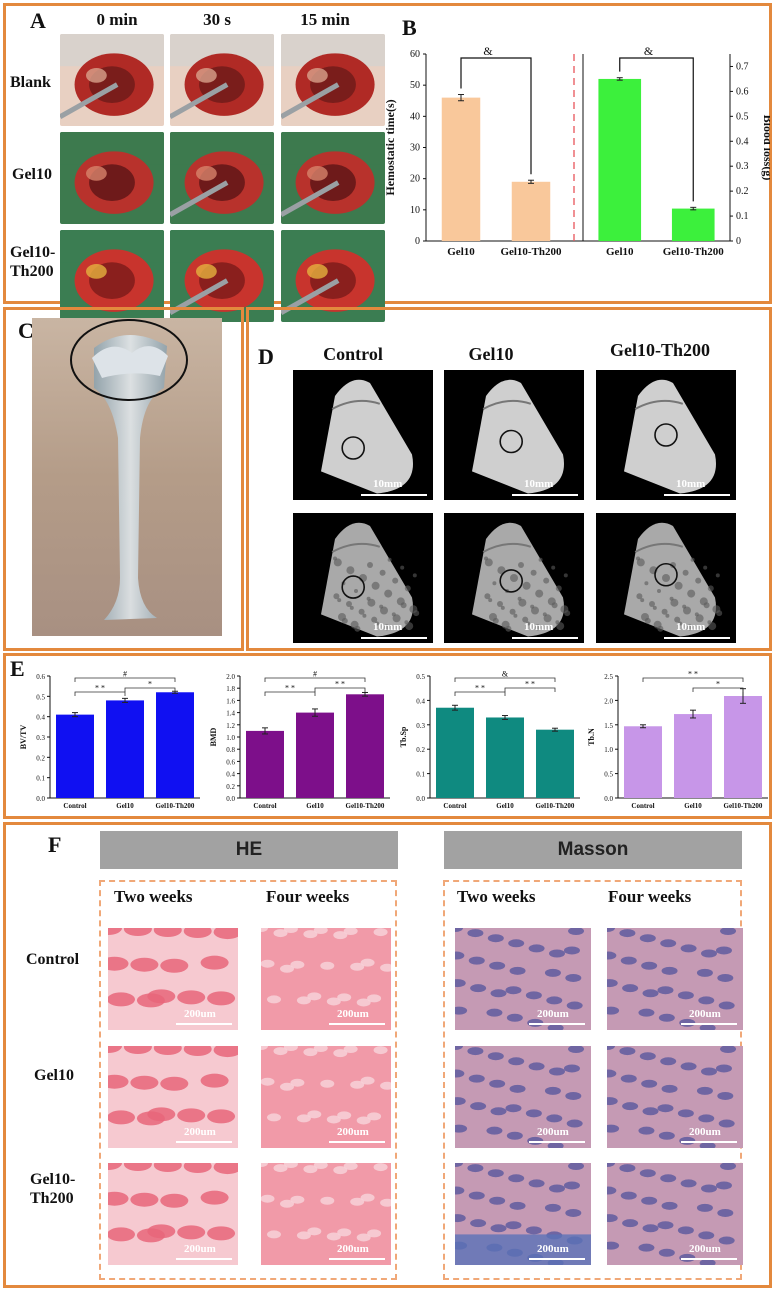 This screenshot has width=775, height=1291. What do you see at coordinates (415, 116) in the screenshot?
I see `y-tick-label: 40` at bounding box center [415, 116].